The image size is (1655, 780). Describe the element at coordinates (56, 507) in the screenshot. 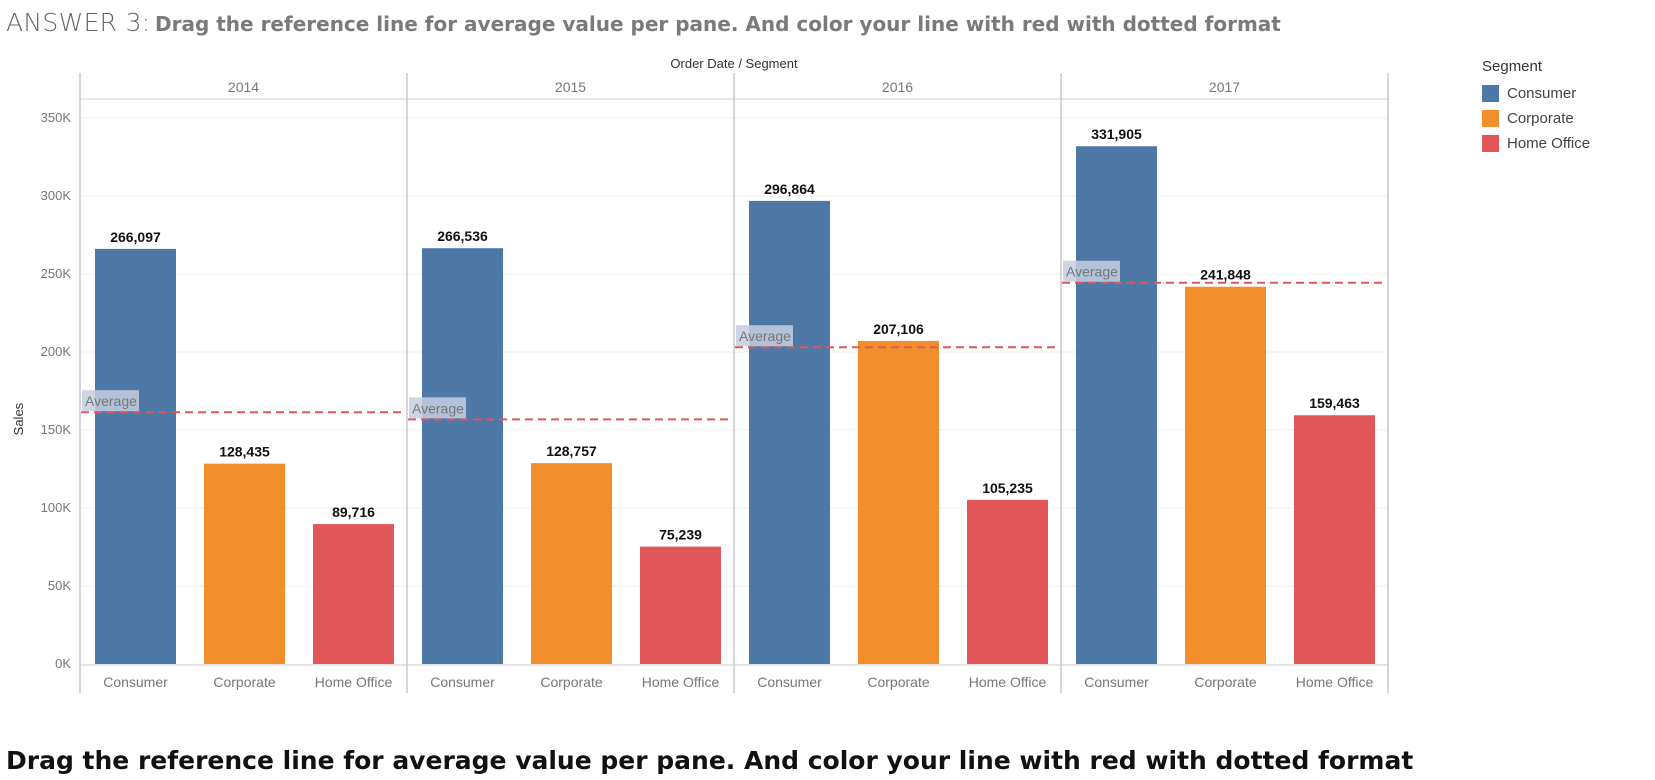

I see `y-tick-label: 100K` at that location.